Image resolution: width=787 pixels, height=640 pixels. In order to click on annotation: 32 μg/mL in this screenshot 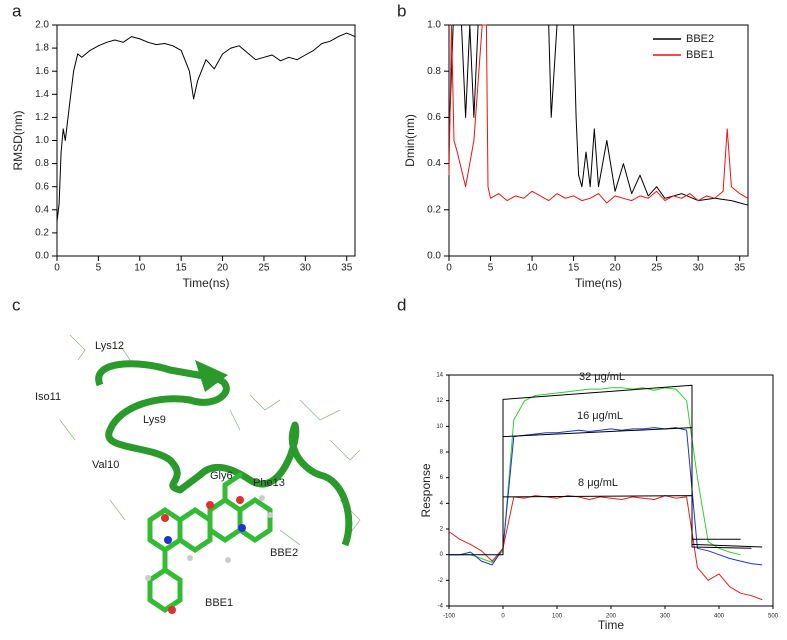, I will do `click(602, 377)`.